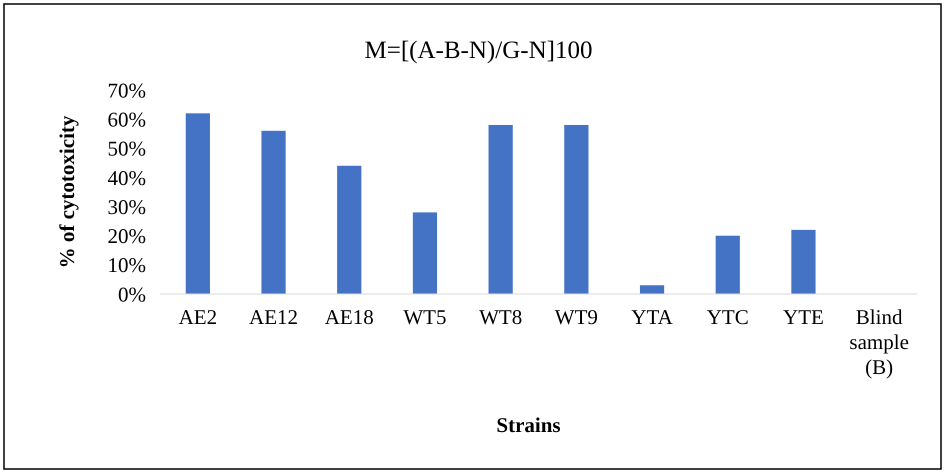 This screenshot has height=473, width=945. I want to click on x-tick-label: WT5, so click(425, 317).